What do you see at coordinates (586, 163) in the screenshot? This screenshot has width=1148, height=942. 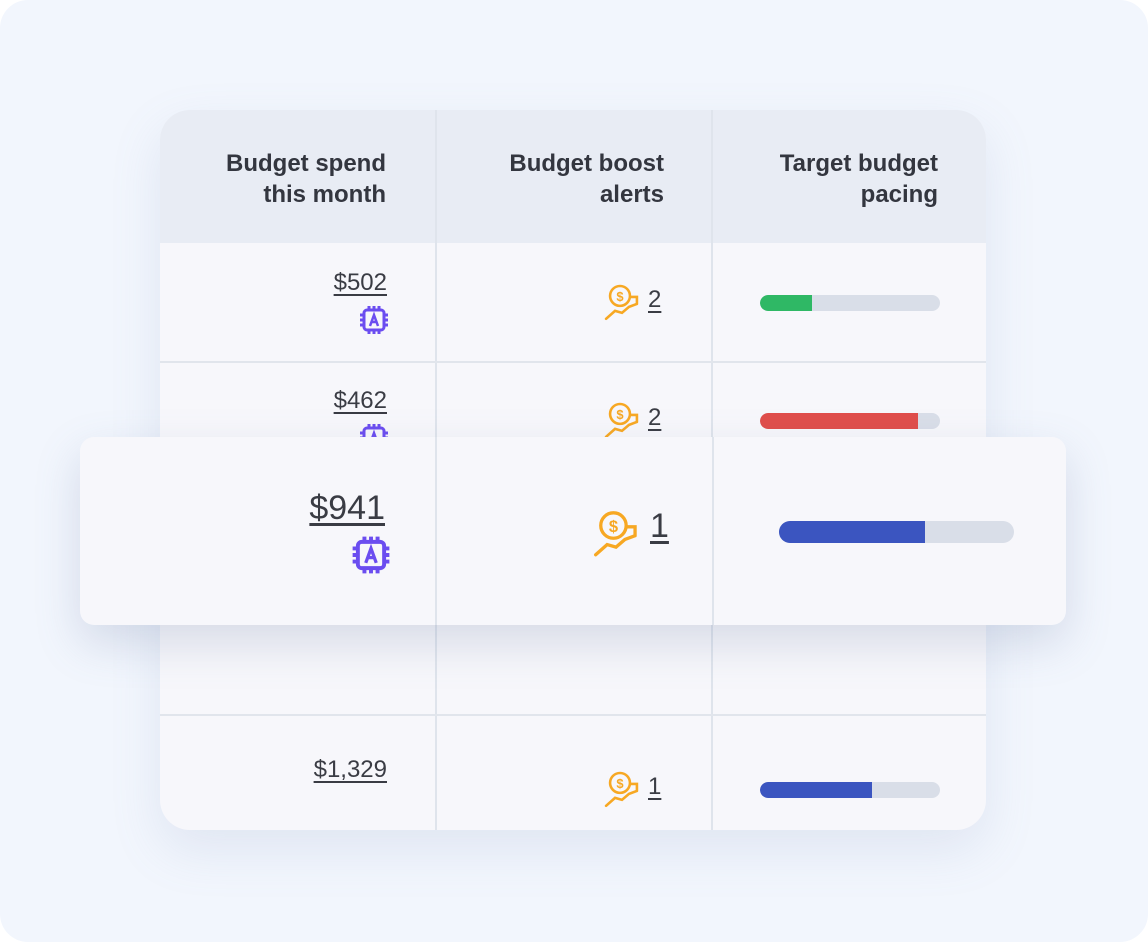 I see `header-line: Budget boost` at bounding box center [586, 163].